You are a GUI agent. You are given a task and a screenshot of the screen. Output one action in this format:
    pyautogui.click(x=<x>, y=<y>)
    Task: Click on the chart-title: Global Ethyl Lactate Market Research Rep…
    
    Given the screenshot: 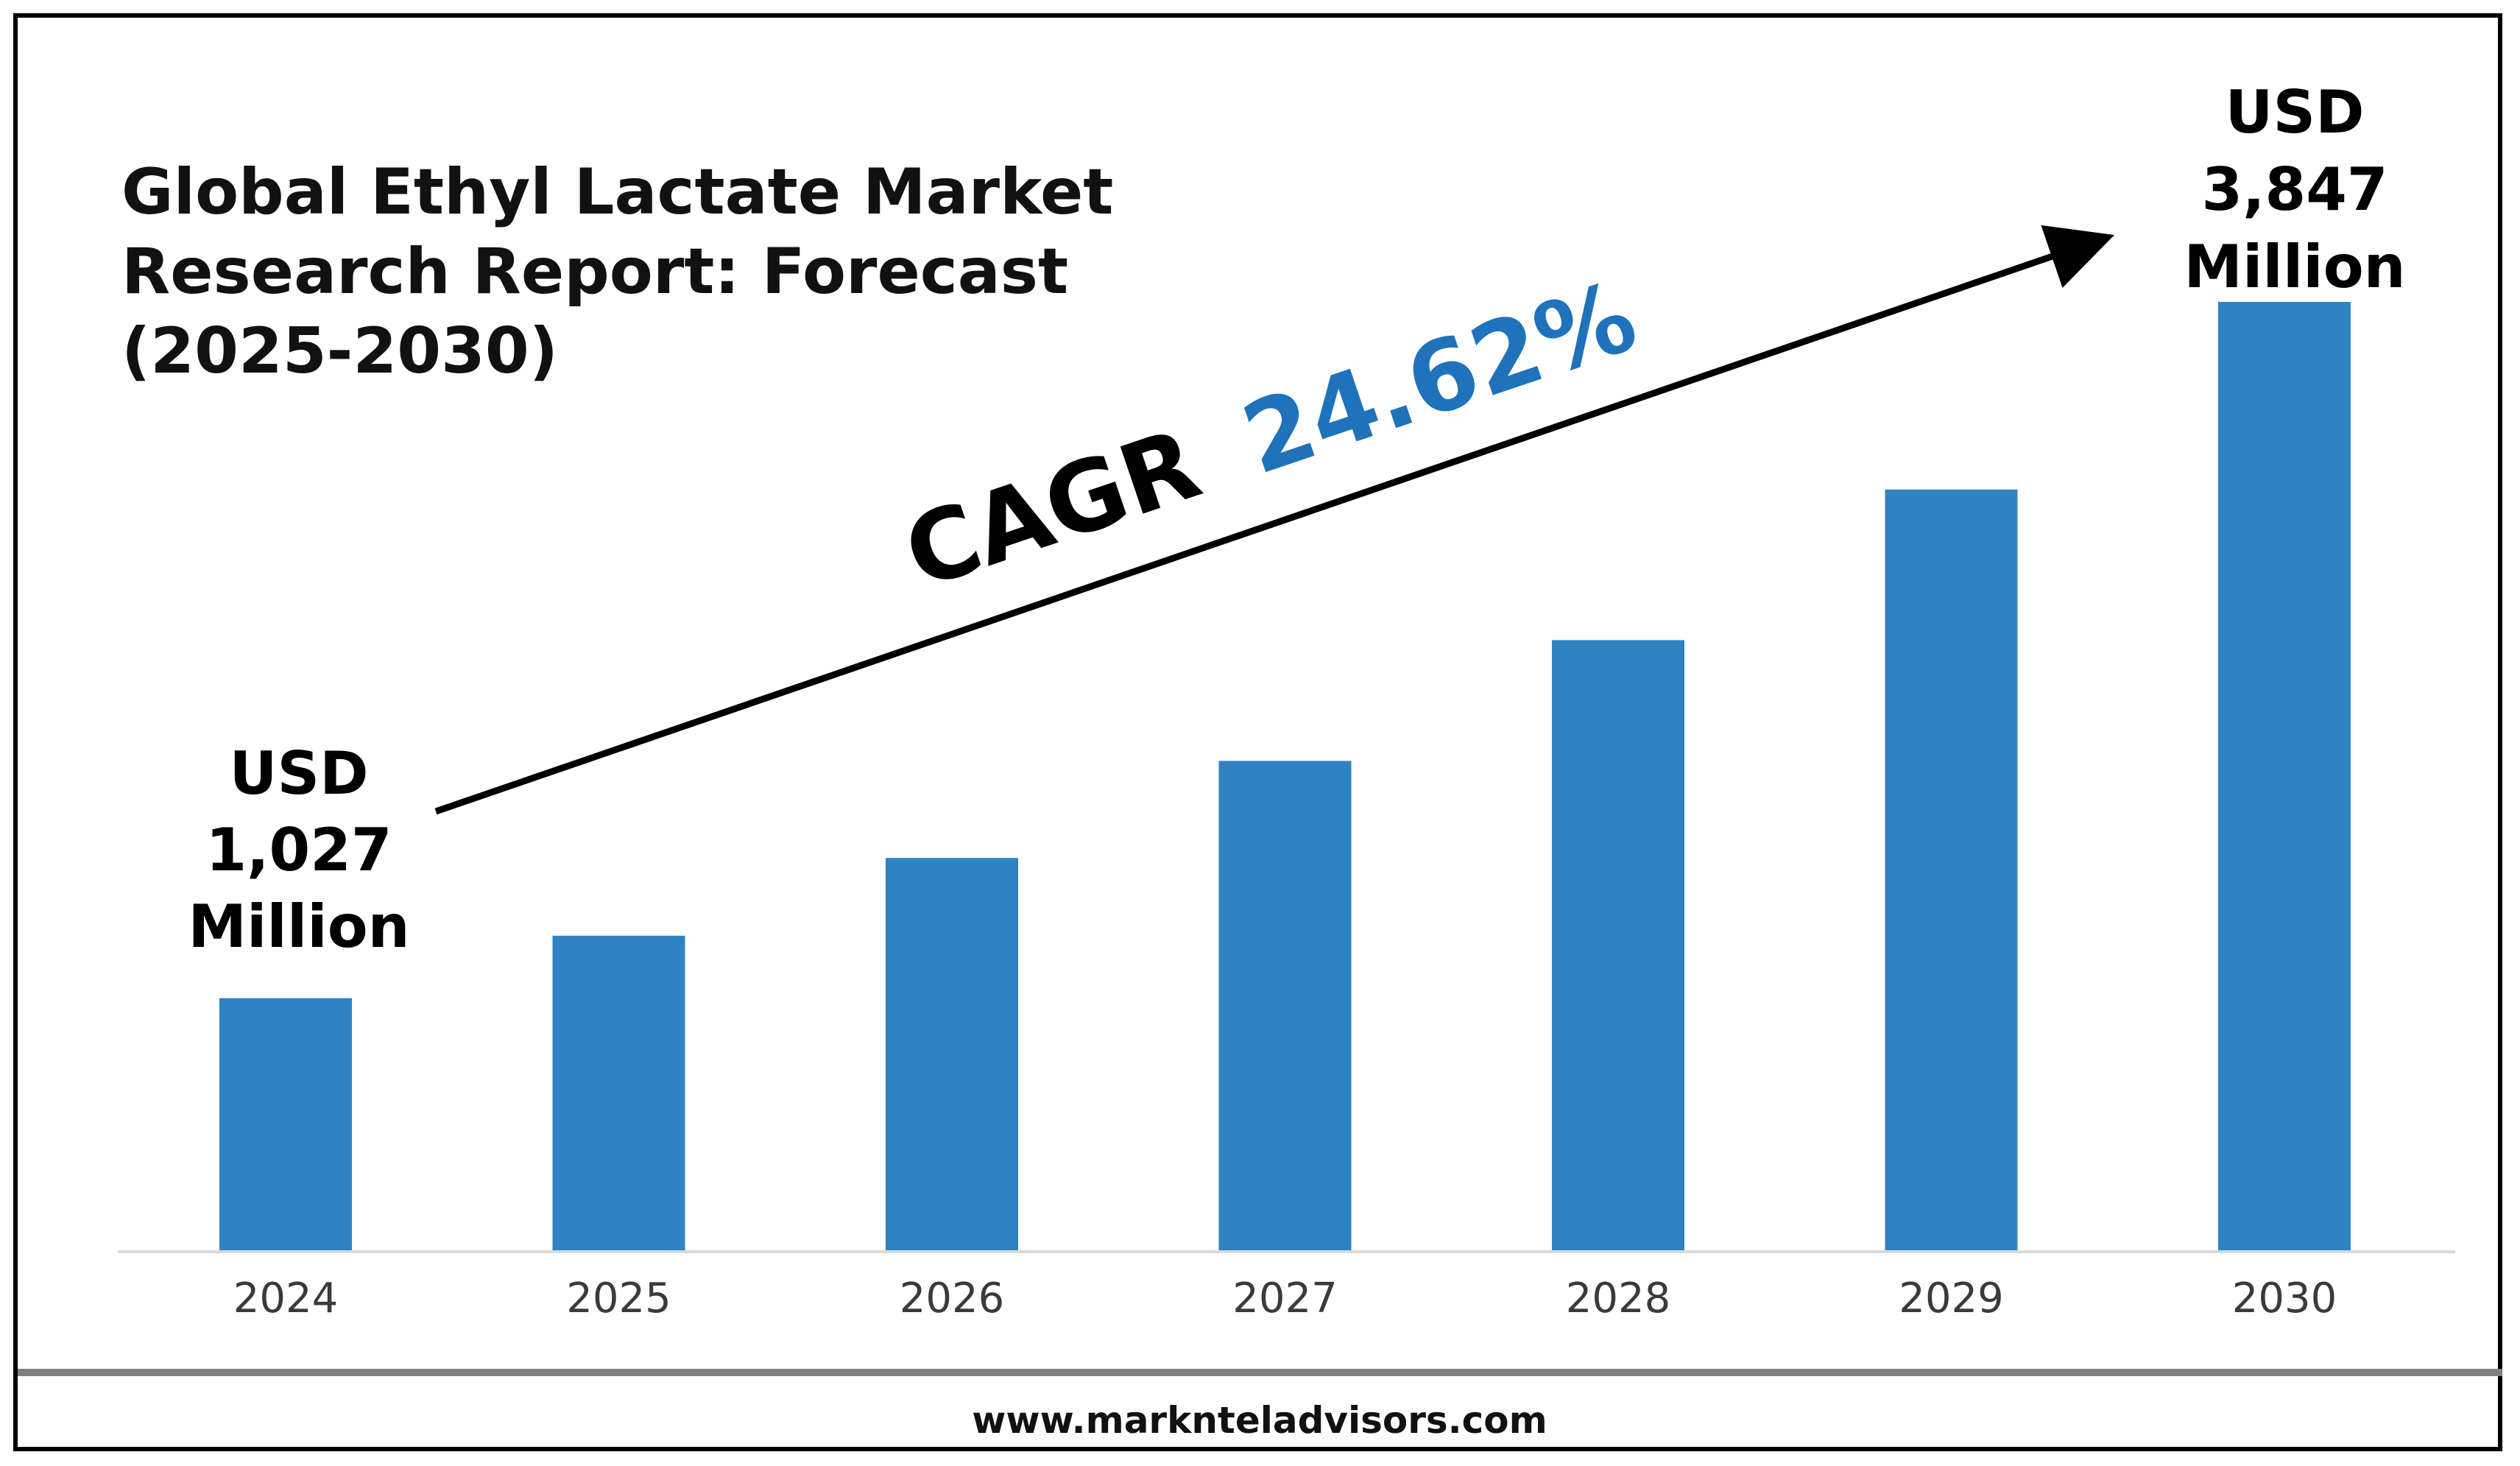 What is the action you would take?
    pyautogui.click(x=617, y=271)
    